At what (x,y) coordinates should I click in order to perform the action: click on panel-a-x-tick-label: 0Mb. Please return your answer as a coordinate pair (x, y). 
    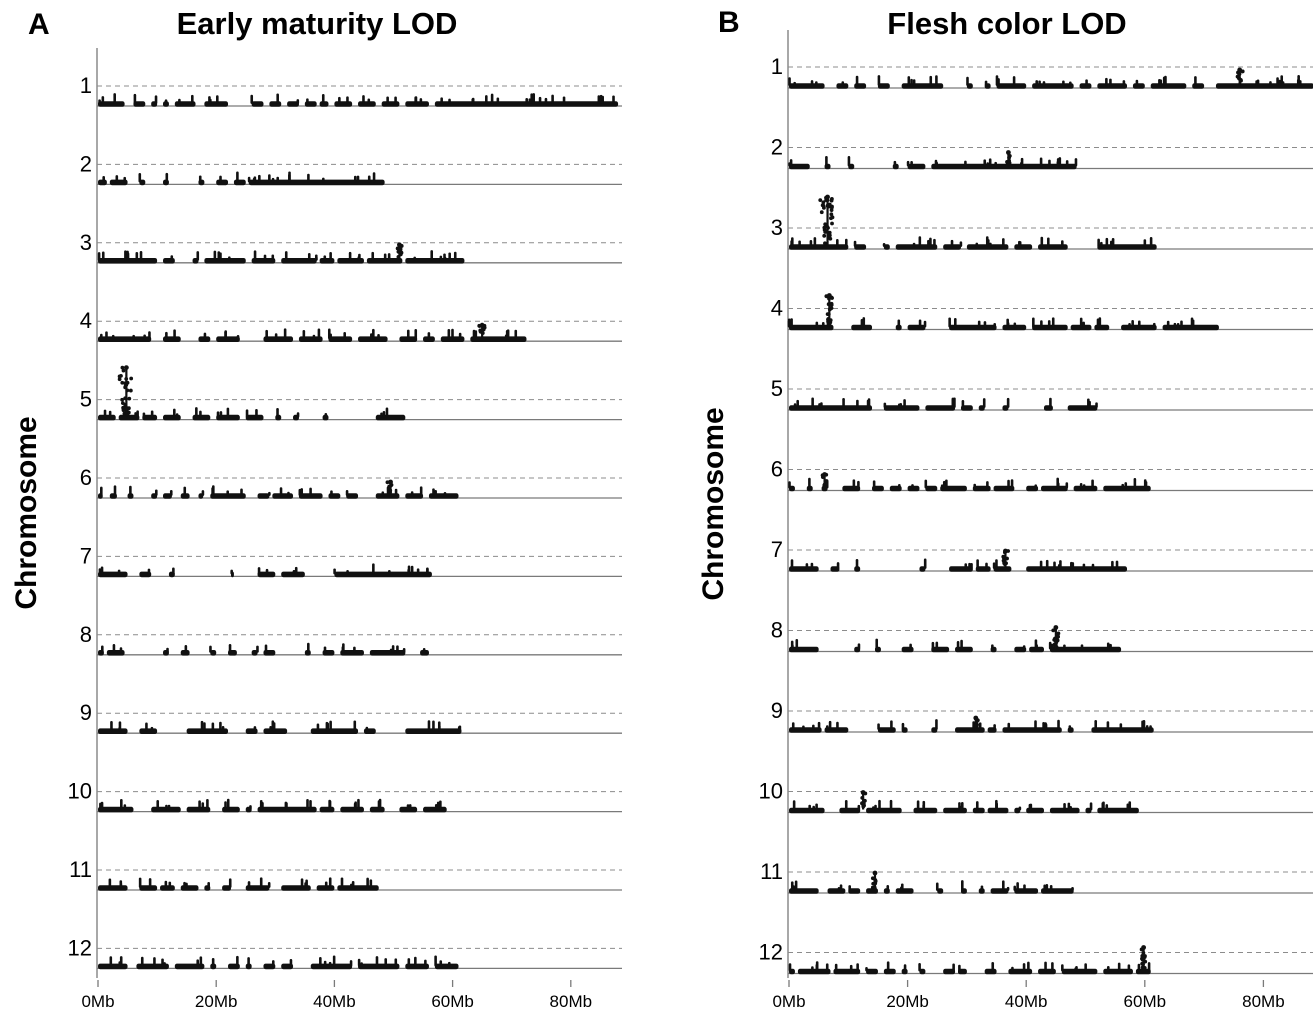
    Looking at the image, I should click on (97, 1001).